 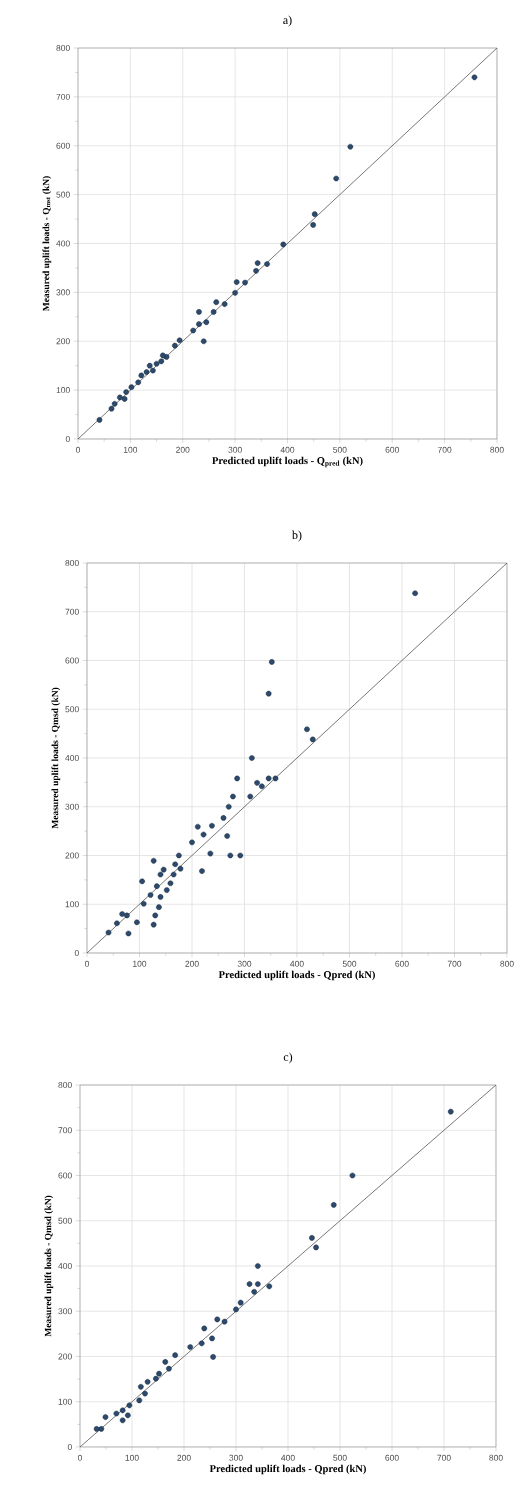 What do you see at coordinates (63, 292) in the screenshot?
I see `y-tick-label: 300` at bounding box center [63, 292].